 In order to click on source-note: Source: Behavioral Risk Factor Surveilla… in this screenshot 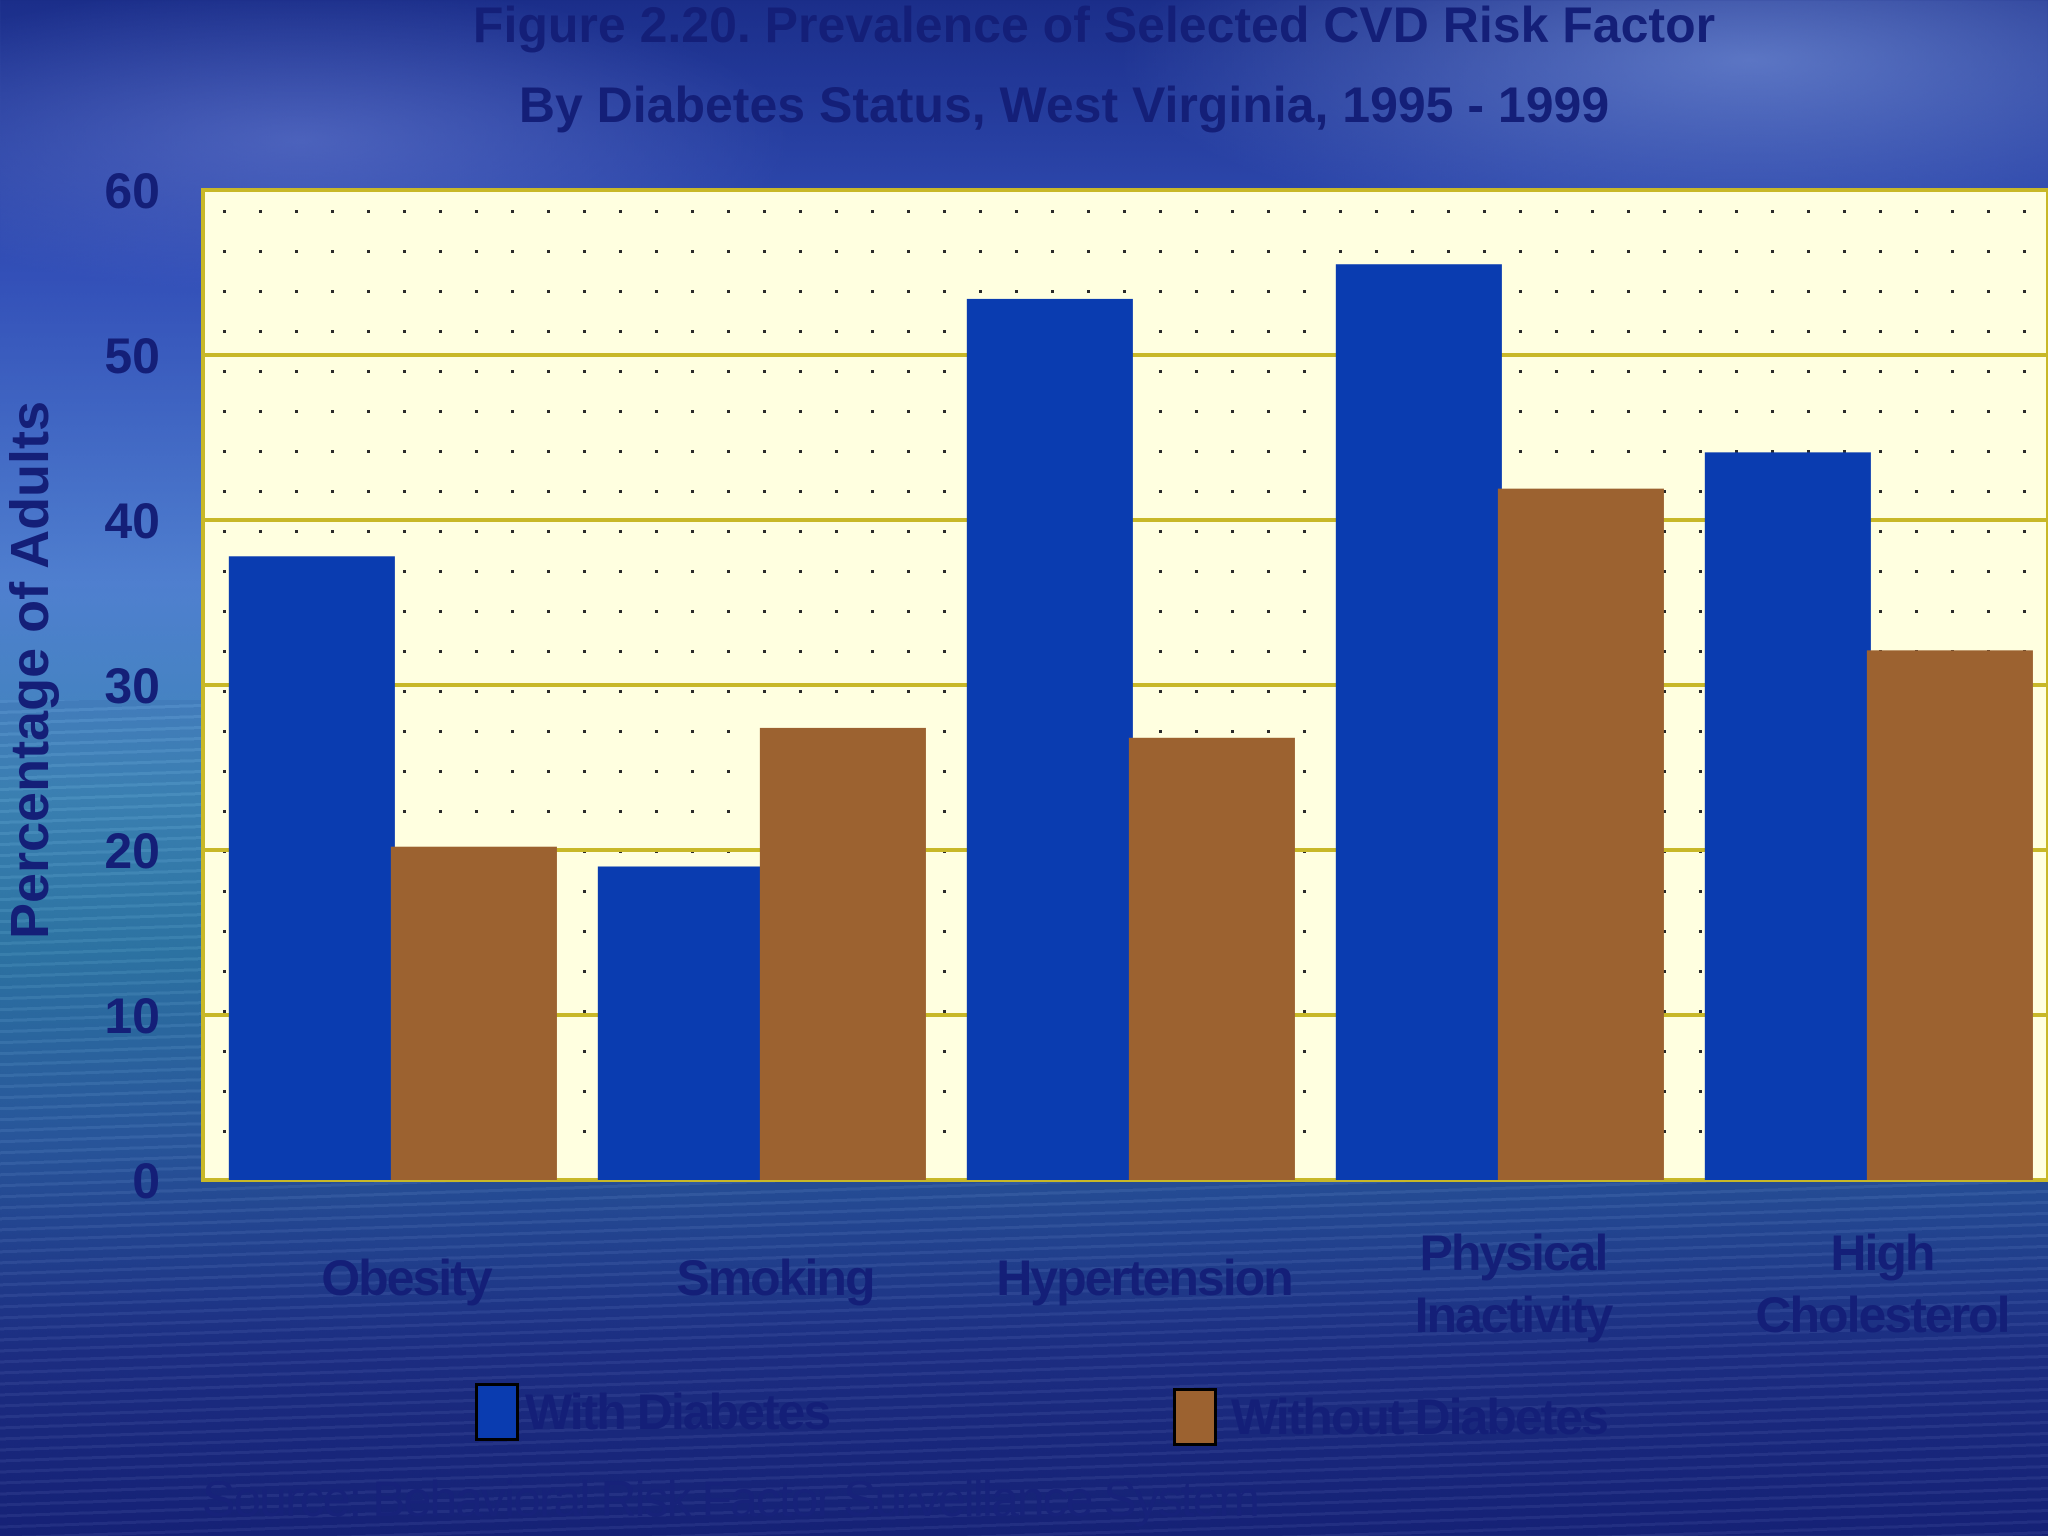, I will do `click(731, 1499)`.